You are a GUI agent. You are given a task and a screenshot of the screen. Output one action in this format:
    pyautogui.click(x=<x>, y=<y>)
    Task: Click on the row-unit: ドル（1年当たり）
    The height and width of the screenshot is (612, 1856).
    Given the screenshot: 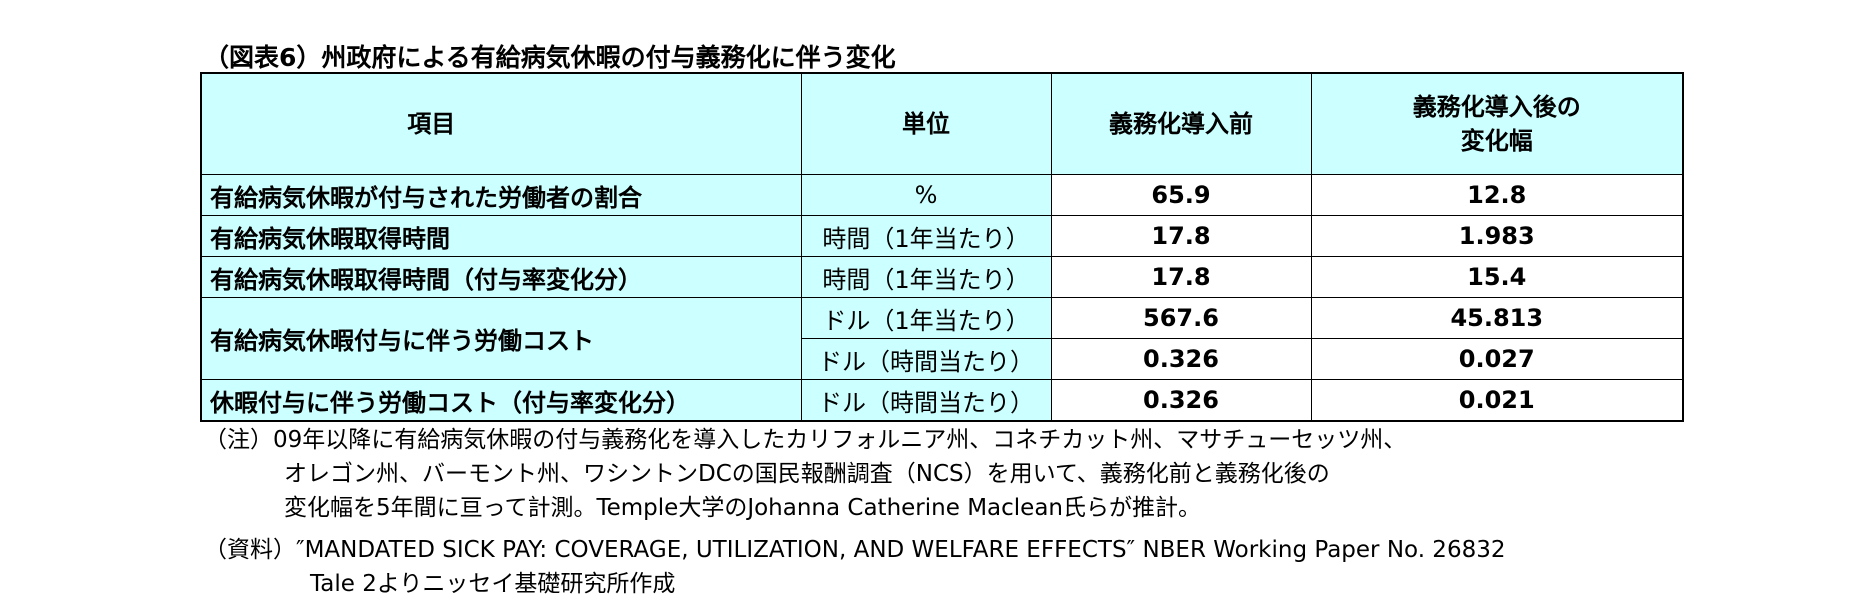 What is the action you would take?
    pyautogui.click(x=926, y=318)
    